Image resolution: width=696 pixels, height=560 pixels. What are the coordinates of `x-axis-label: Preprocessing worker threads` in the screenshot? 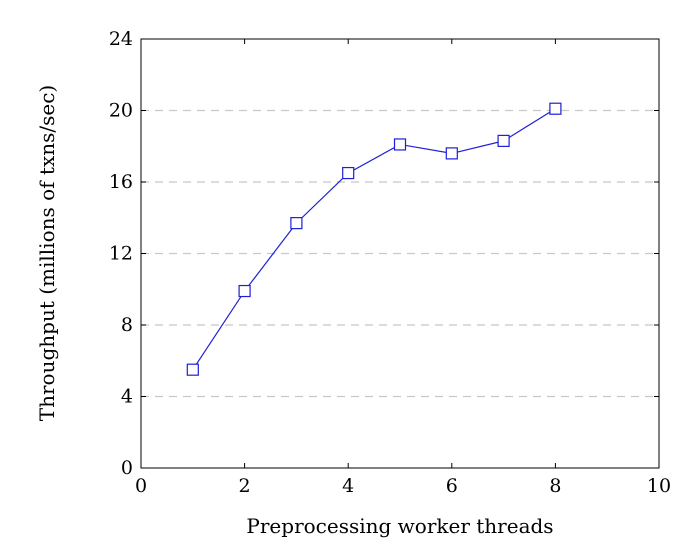 It's located at (399, 526).